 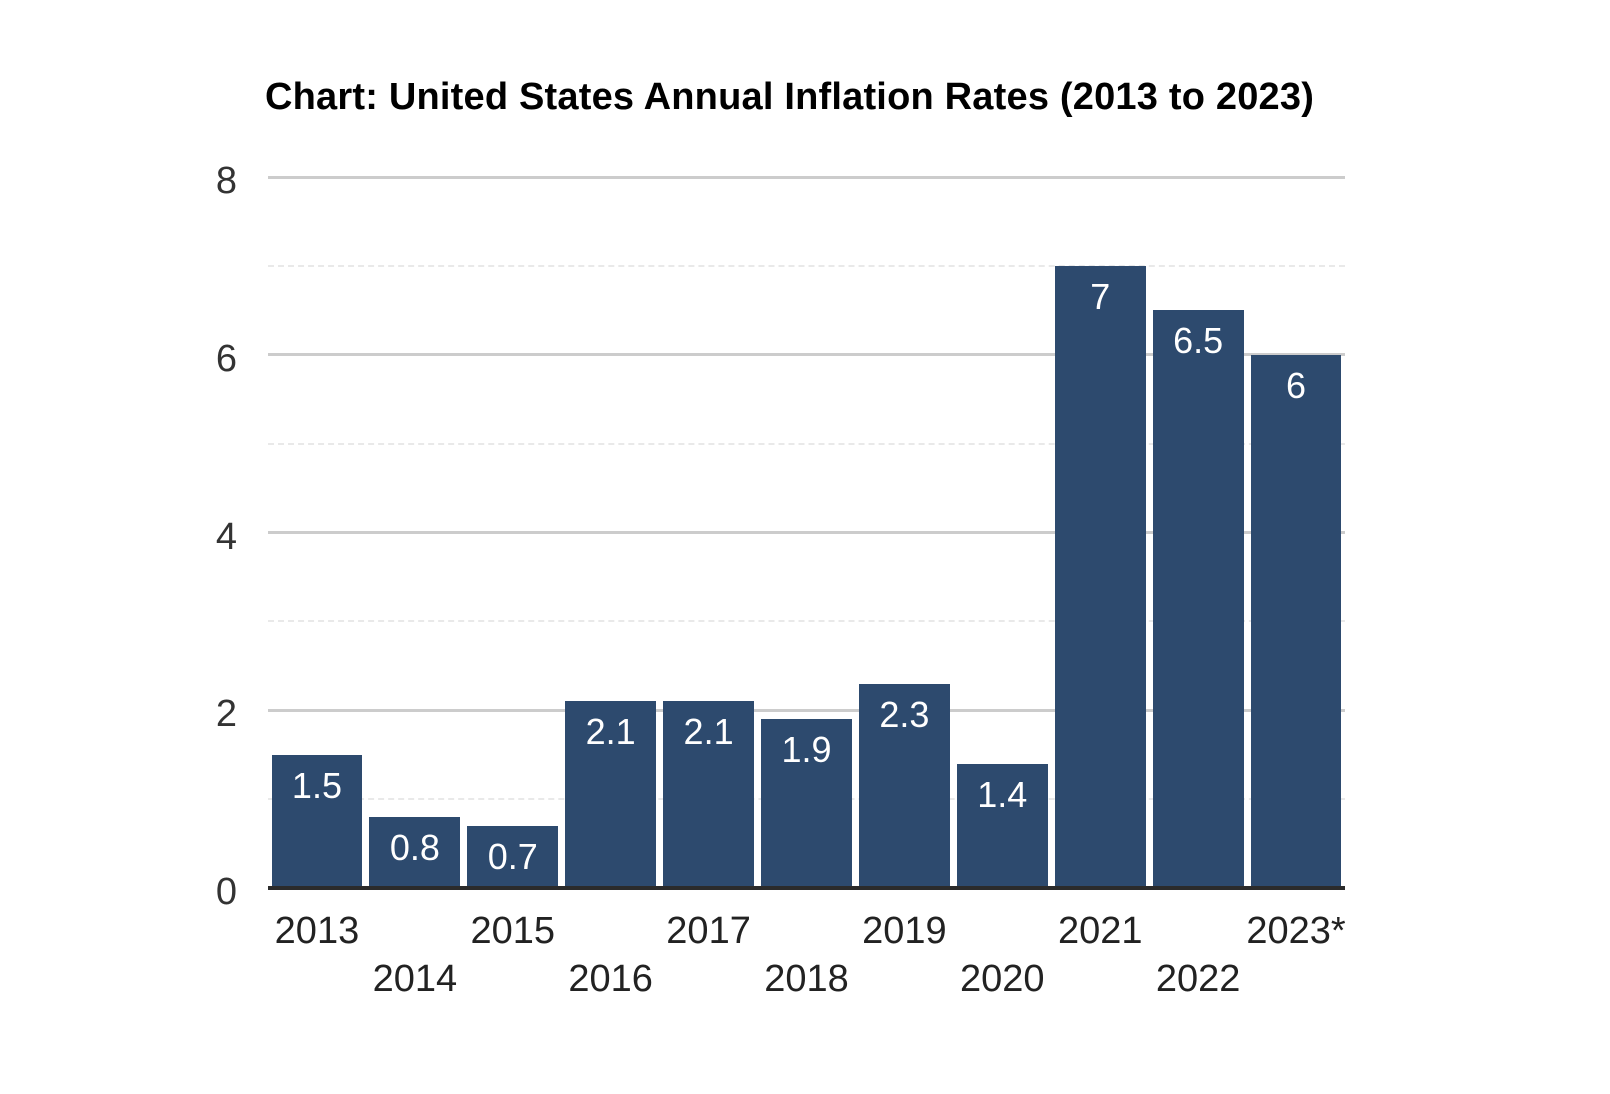 What do you see at coordinates (1296, 385) in the screenshot?
I see `bar-value-label: 6` at bounding box center [1296, 385].